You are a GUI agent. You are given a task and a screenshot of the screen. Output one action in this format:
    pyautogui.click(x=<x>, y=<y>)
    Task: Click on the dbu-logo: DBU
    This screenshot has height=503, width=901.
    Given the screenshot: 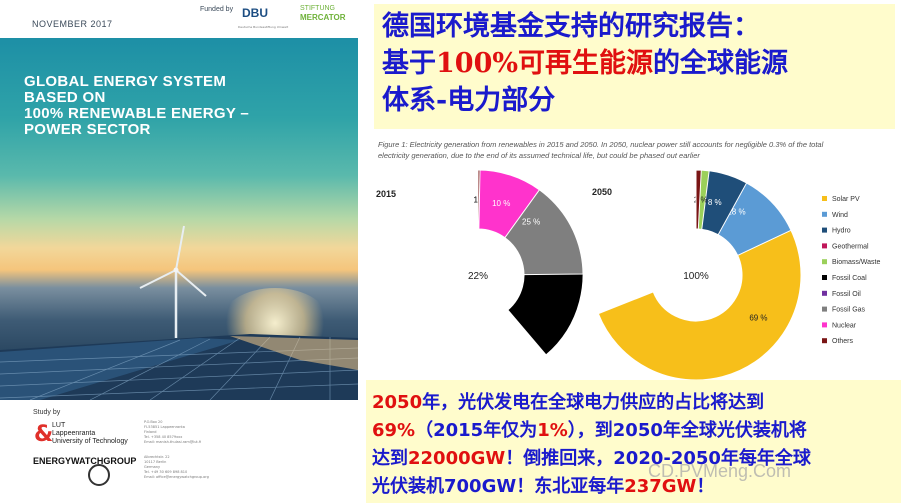 What is the action you would take?
    pyautogui.click(x=255, y=13)
    